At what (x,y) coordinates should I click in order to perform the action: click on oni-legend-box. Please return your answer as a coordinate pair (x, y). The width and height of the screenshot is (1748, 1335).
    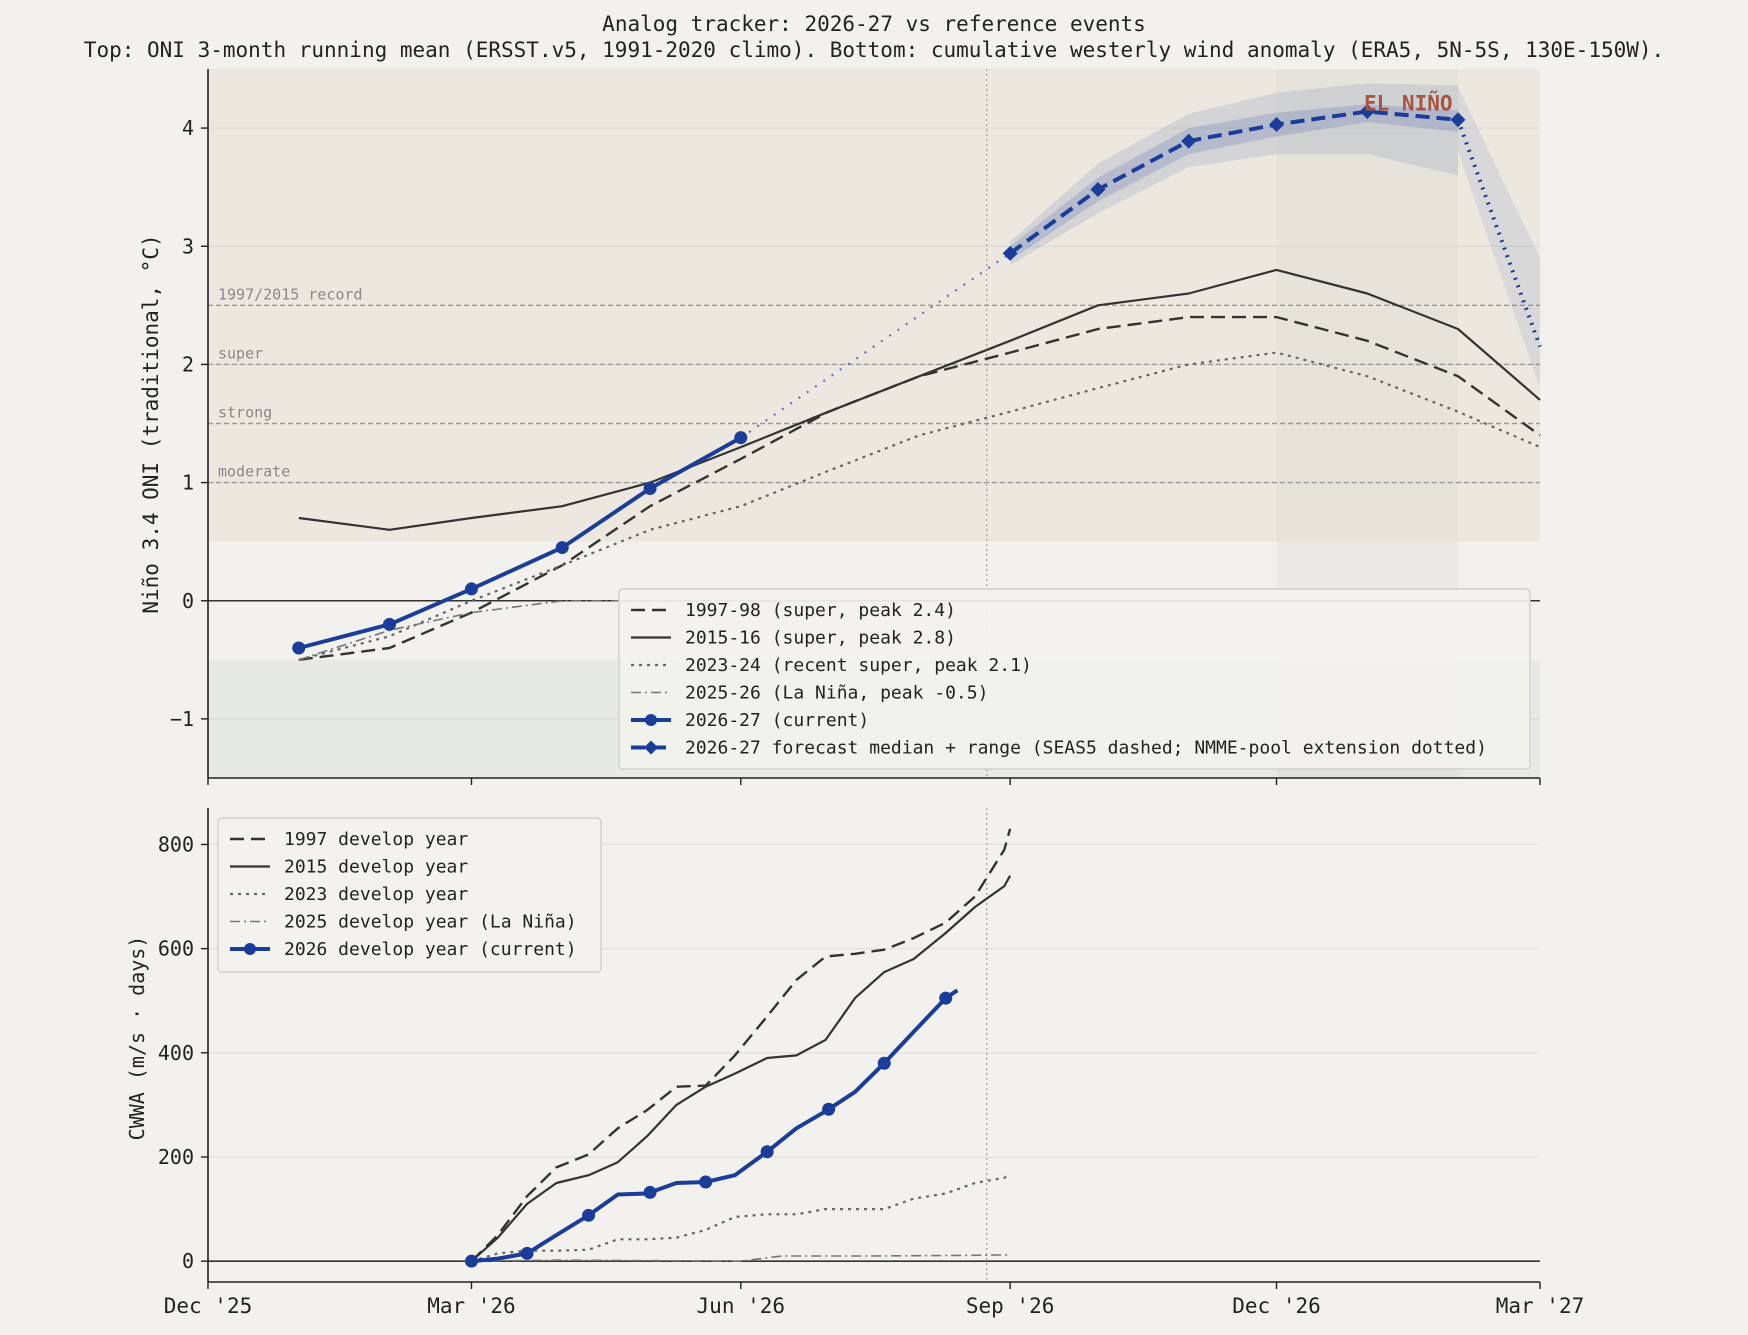
    Looking at the image, I should click on (1074, 679).